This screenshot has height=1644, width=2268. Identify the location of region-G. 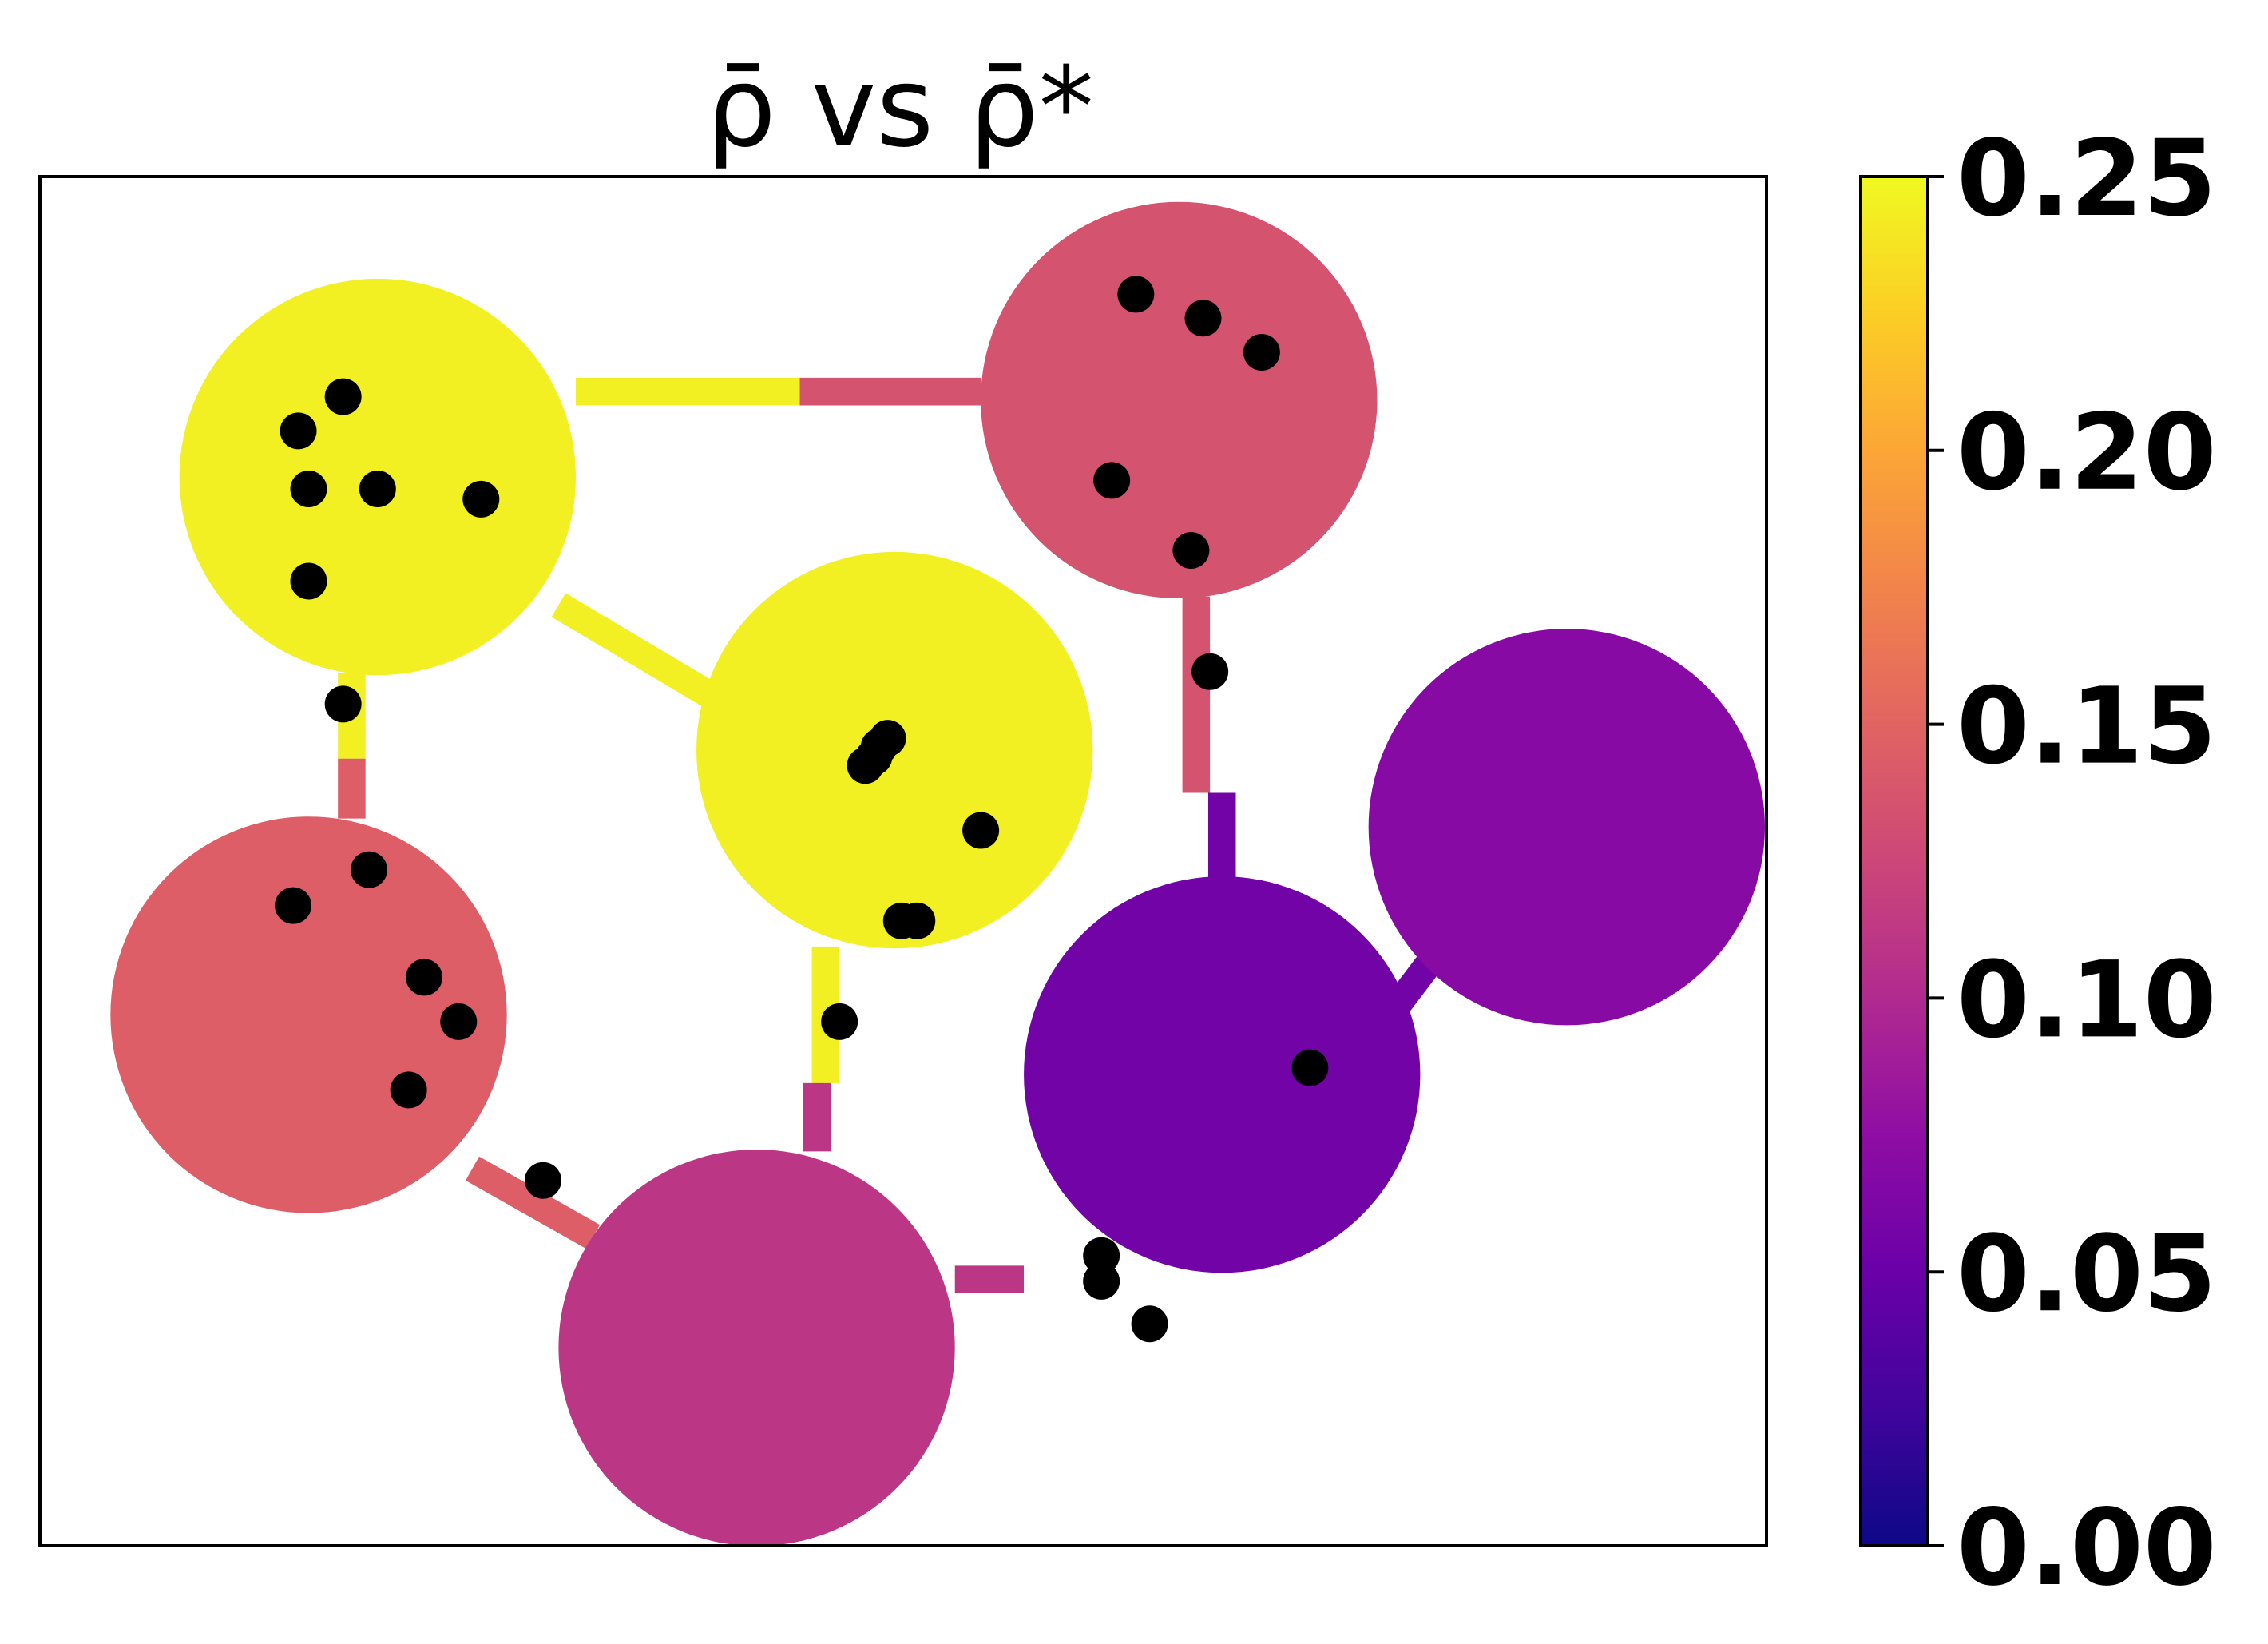
(757, 1347).